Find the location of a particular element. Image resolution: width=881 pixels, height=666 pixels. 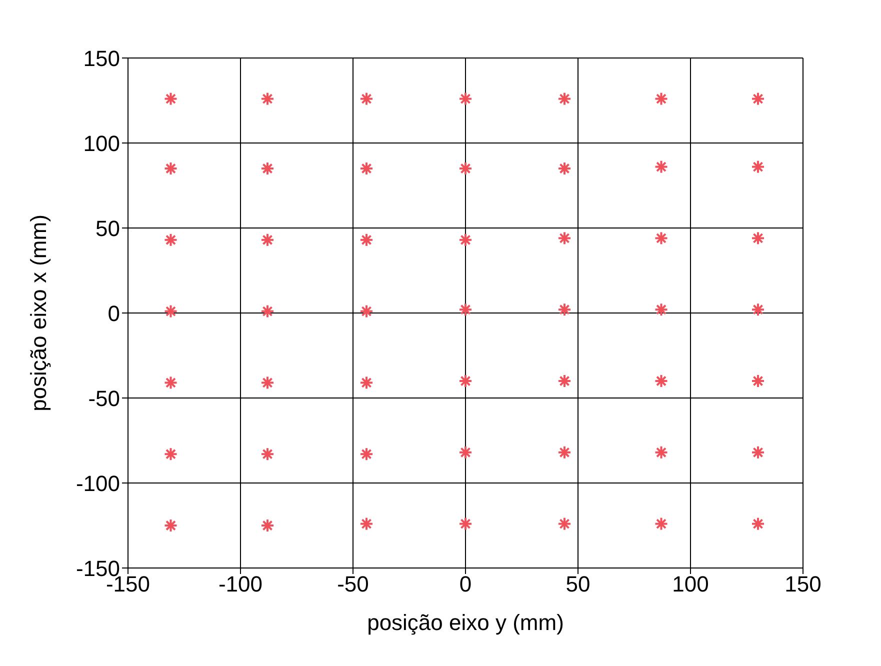

y-tick-label: 150 is located at coordinates (101, 58).